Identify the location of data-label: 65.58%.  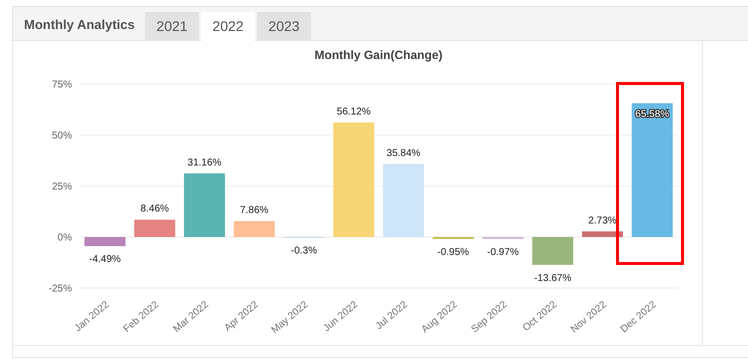
(652, 114).